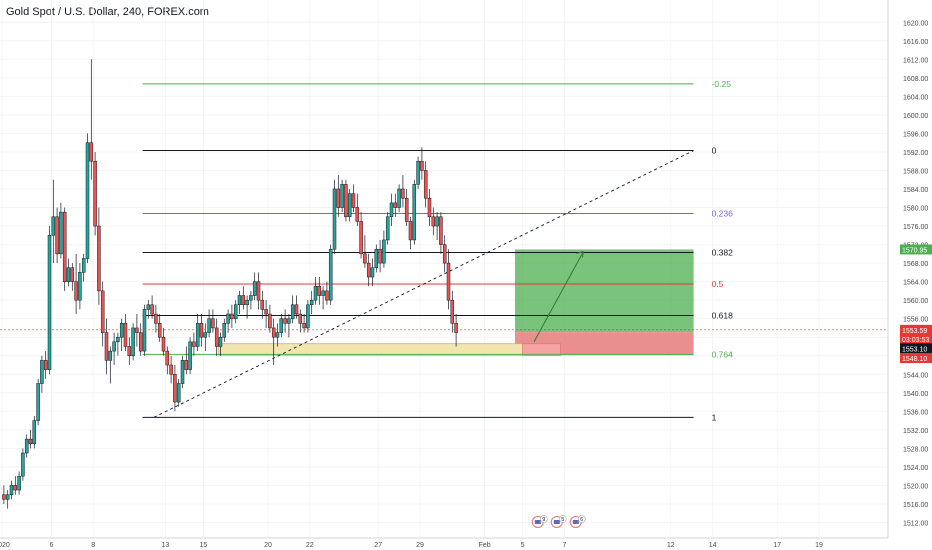 This screenshot has width=932, height=550. I want to click on fib-level-label: 0.618, so click(723, 315).